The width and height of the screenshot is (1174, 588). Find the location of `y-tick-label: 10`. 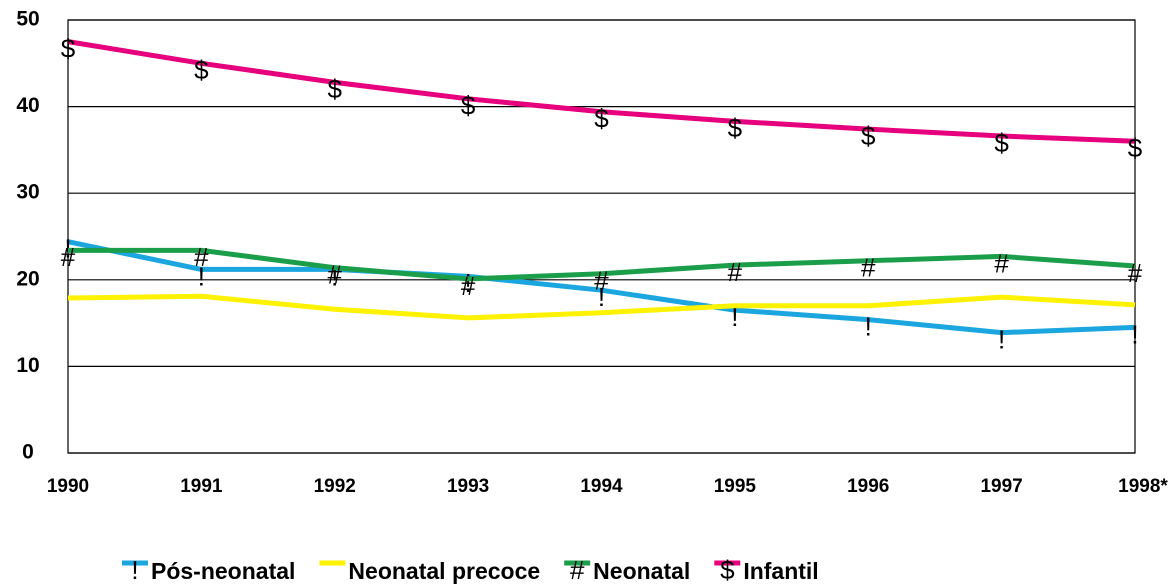

y-tick-label: 10 is located at coordinates (27, 365).